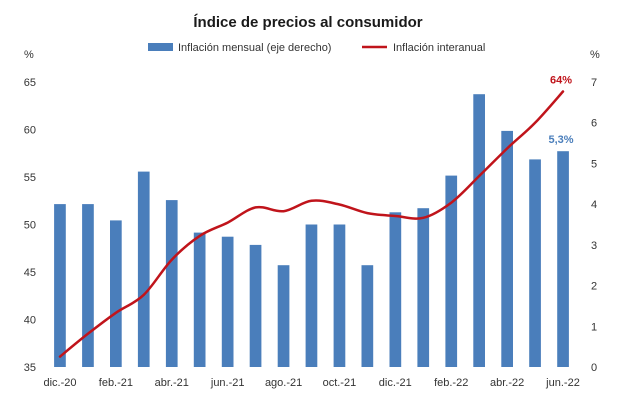  I want to click on left-axis-unit: %, so click(29, 55).